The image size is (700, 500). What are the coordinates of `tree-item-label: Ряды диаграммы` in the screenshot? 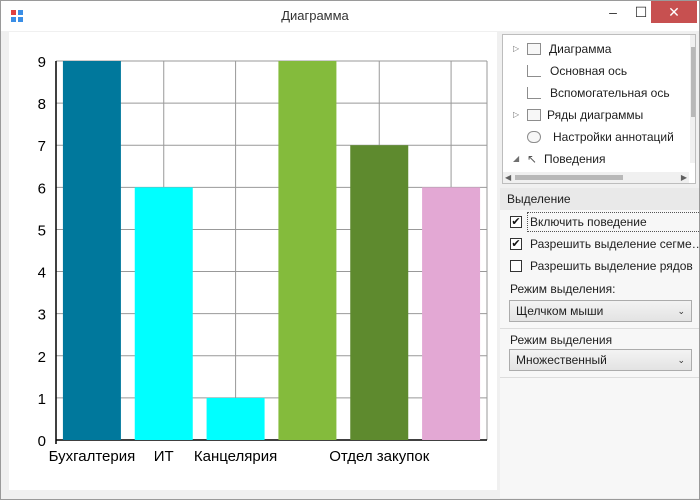 It's located at (595, 115).